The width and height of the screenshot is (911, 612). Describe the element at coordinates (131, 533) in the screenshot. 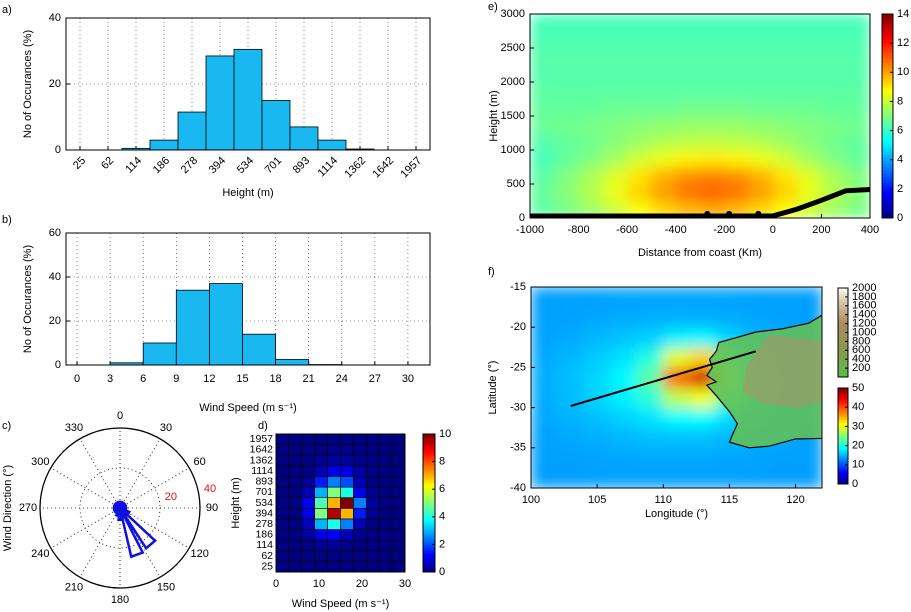

I see `rose-petal` at that location.